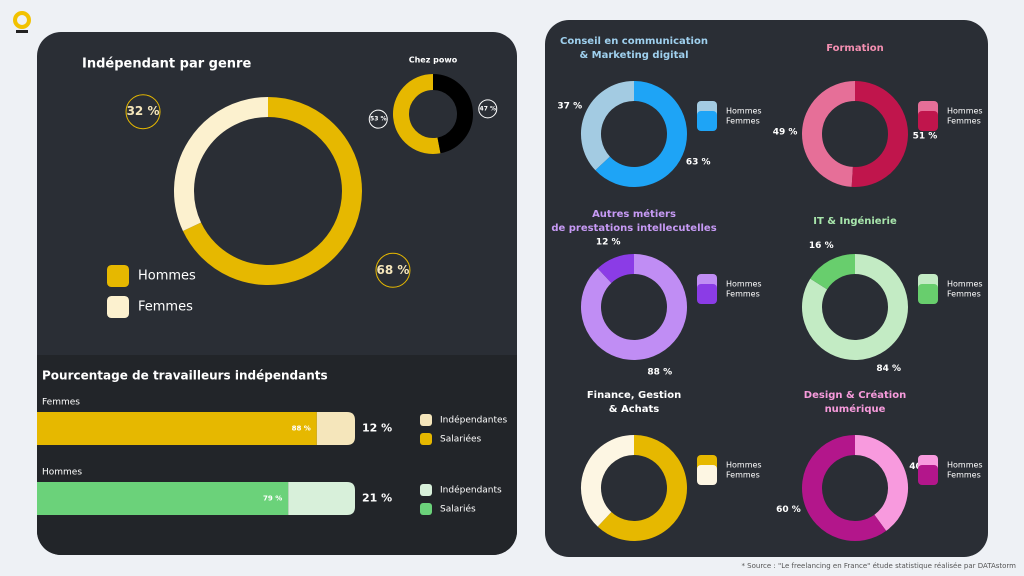  What do you see at coordinates (925, 137) in the screenshot?
I see `value-label: 51 %` at bounding box center [925, 137].